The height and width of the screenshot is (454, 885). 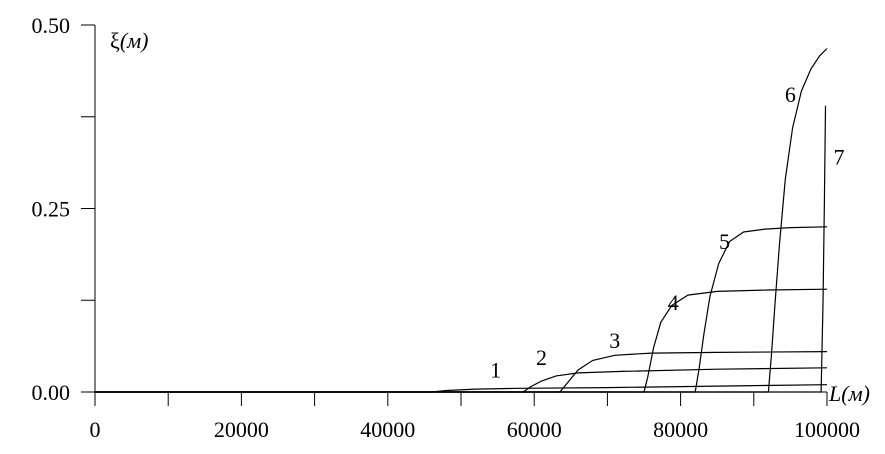 What do you see at coordinates (534, 429) in the screenshot?
I see `x-tick-label: 60000` at bounding box center [534, 429].